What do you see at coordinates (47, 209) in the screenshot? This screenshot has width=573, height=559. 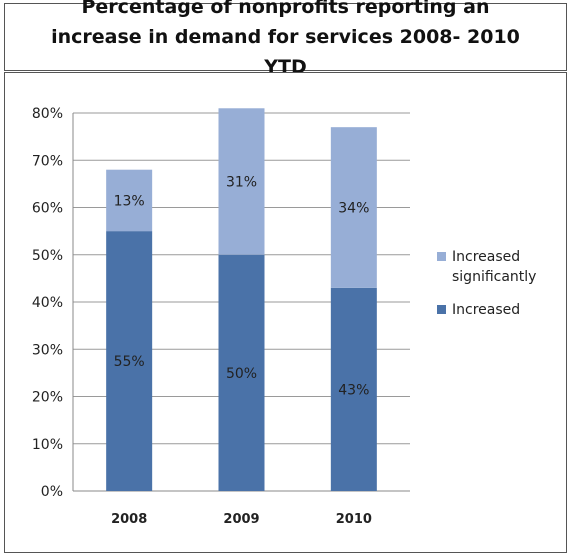 I see `y-tick-label: 60%` at bounding box center [47, 209].